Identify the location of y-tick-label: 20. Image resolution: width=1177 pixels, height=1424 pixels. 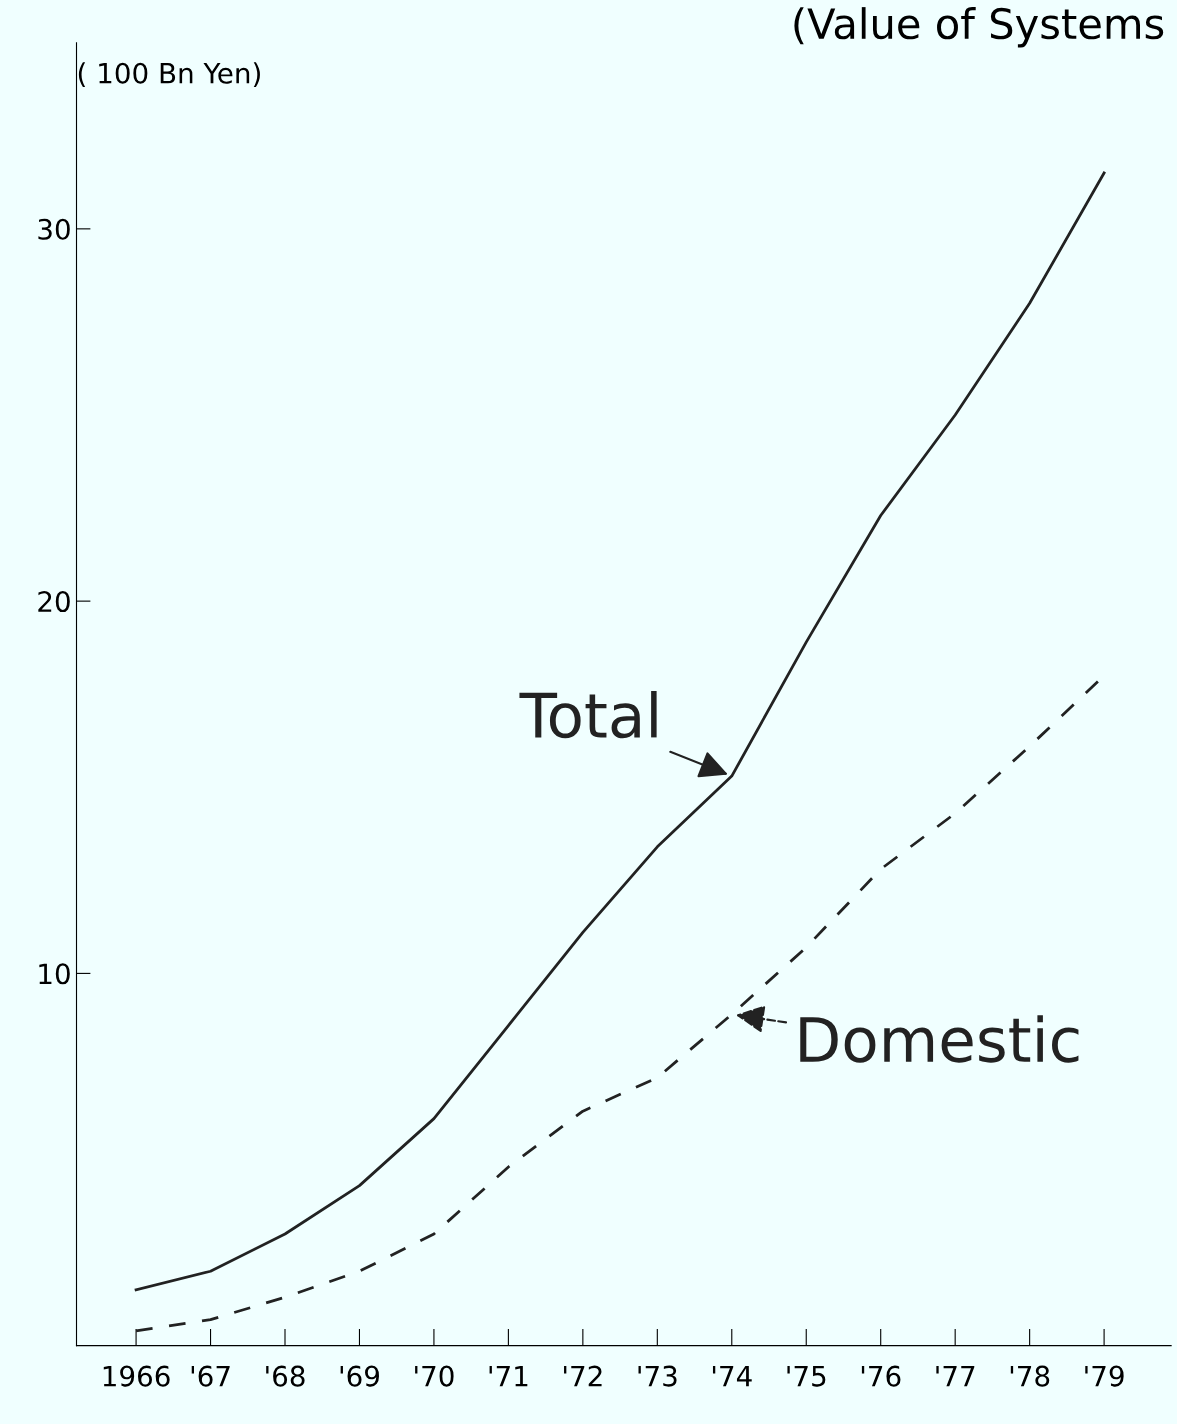
(54, 602).